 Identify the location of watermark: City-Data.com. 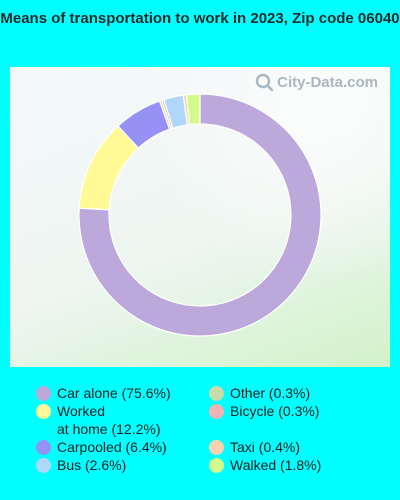
(316, 82).